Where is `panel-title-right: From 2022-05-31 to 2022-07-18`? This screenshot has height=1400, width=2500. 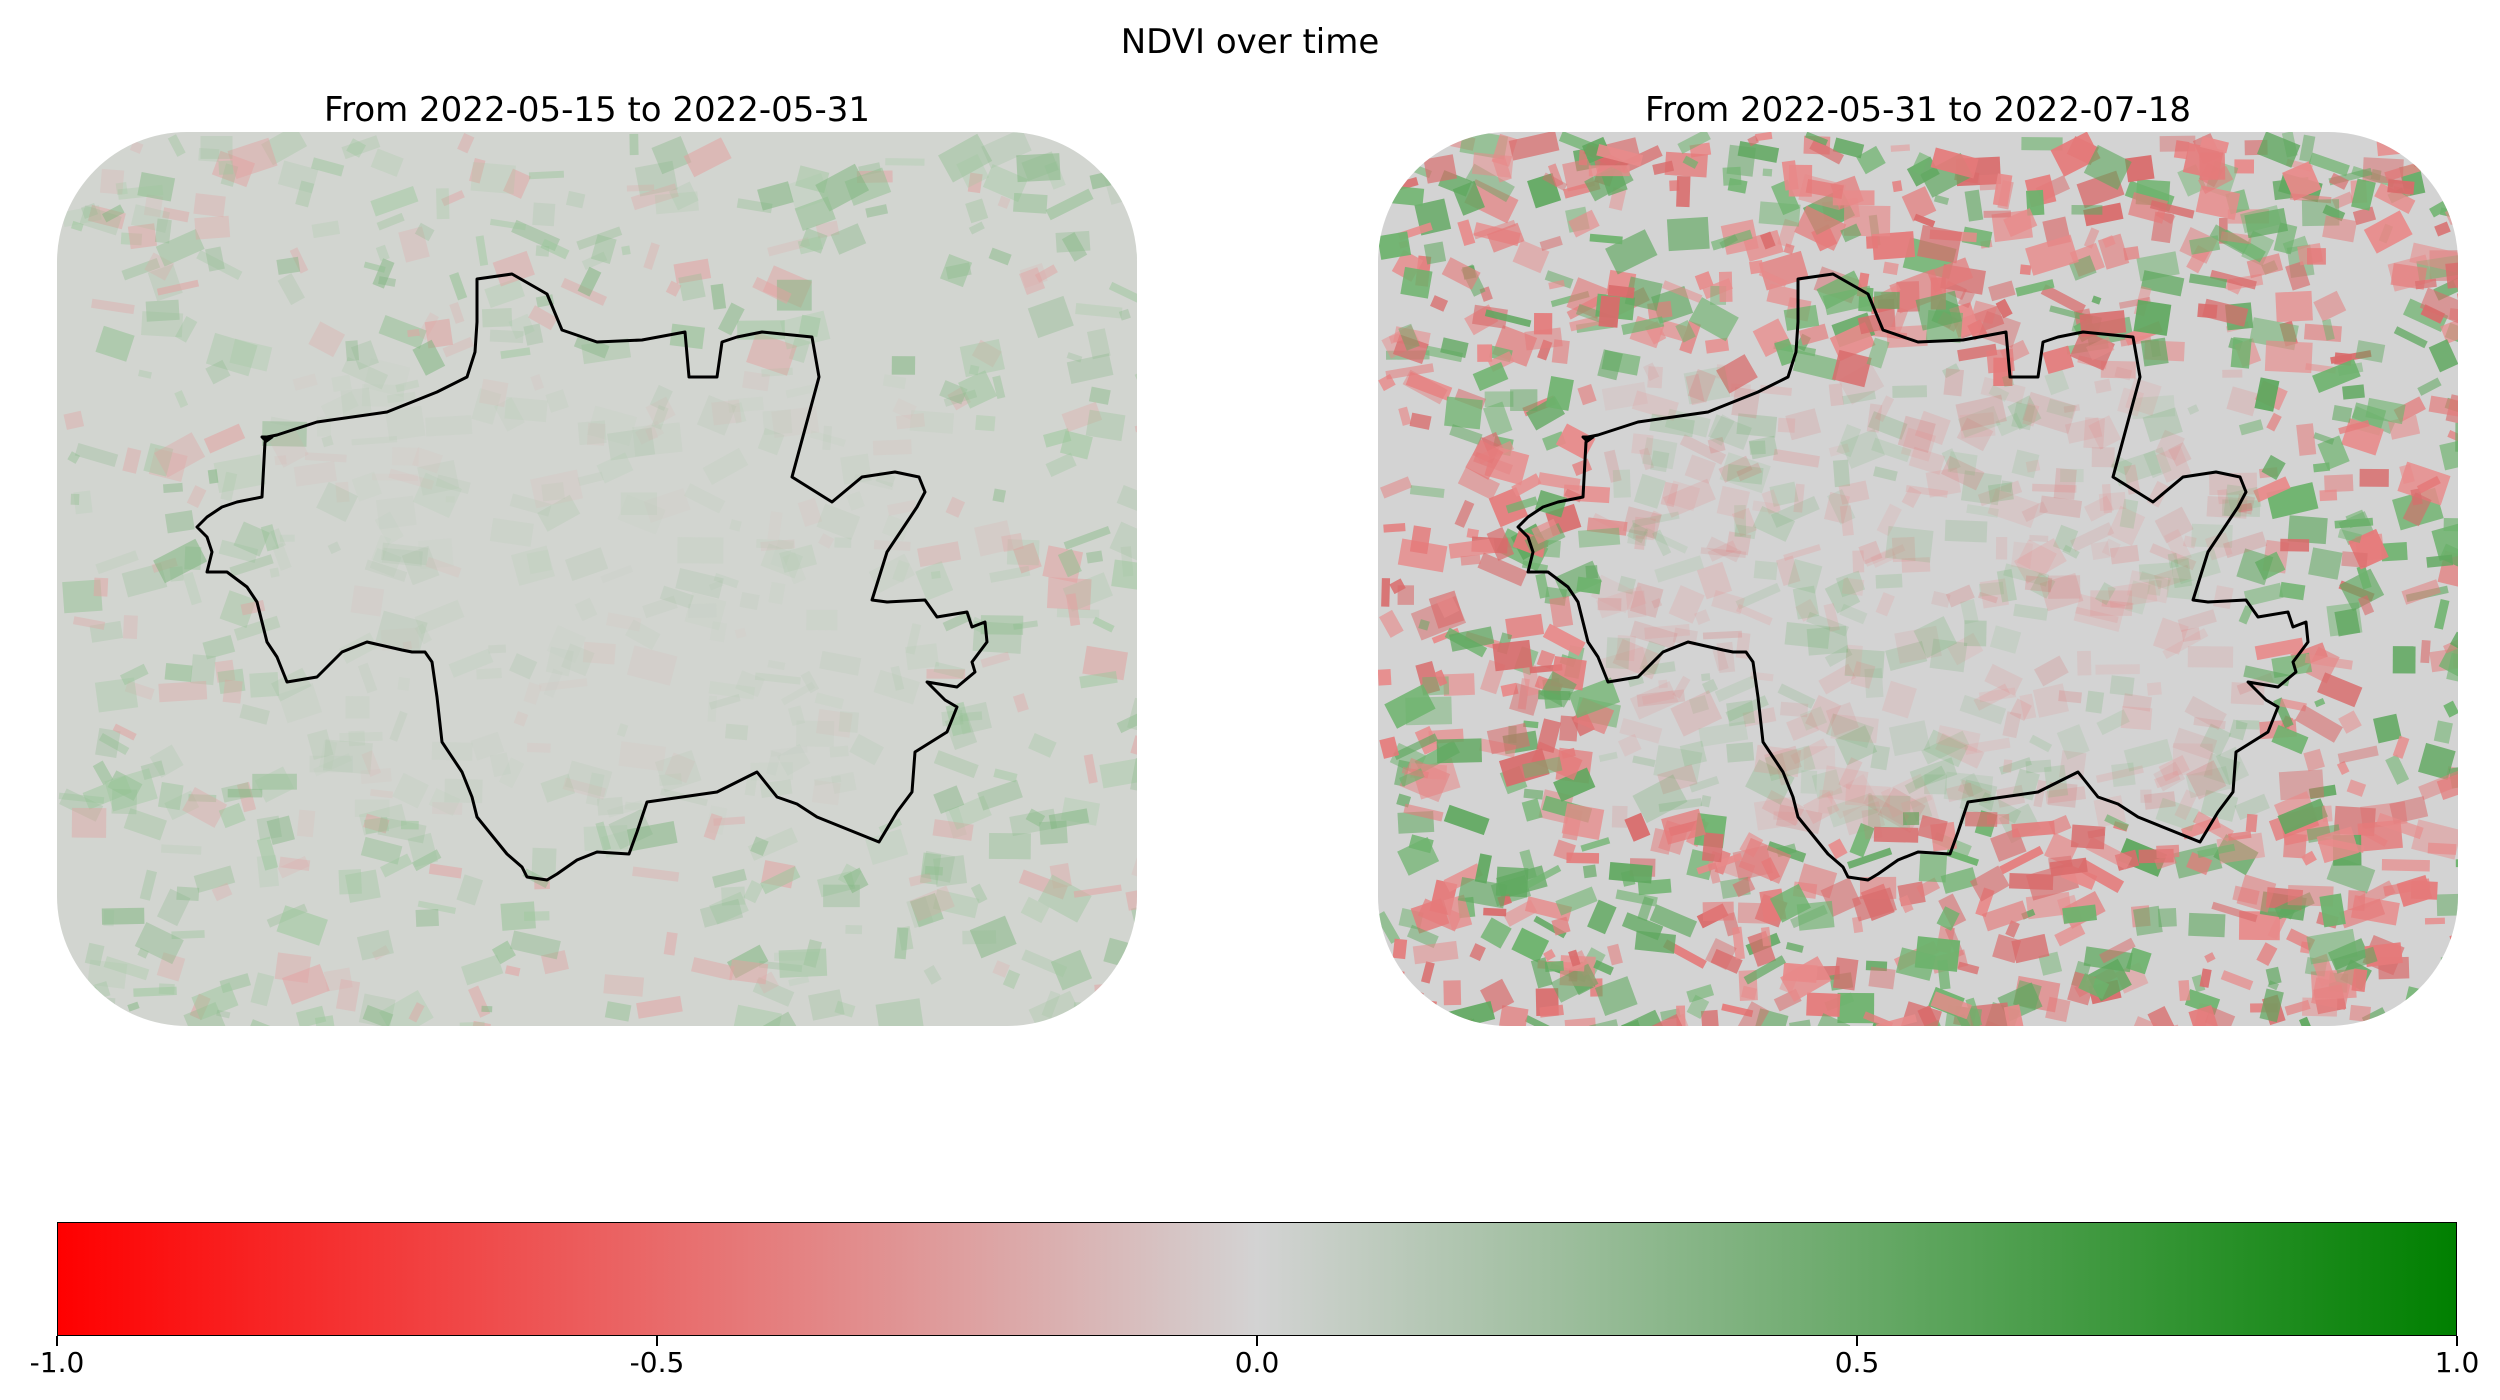 panel-title-right: From 2022-05-31 to 2022-07-18 is located at coordinates (1918, 110).